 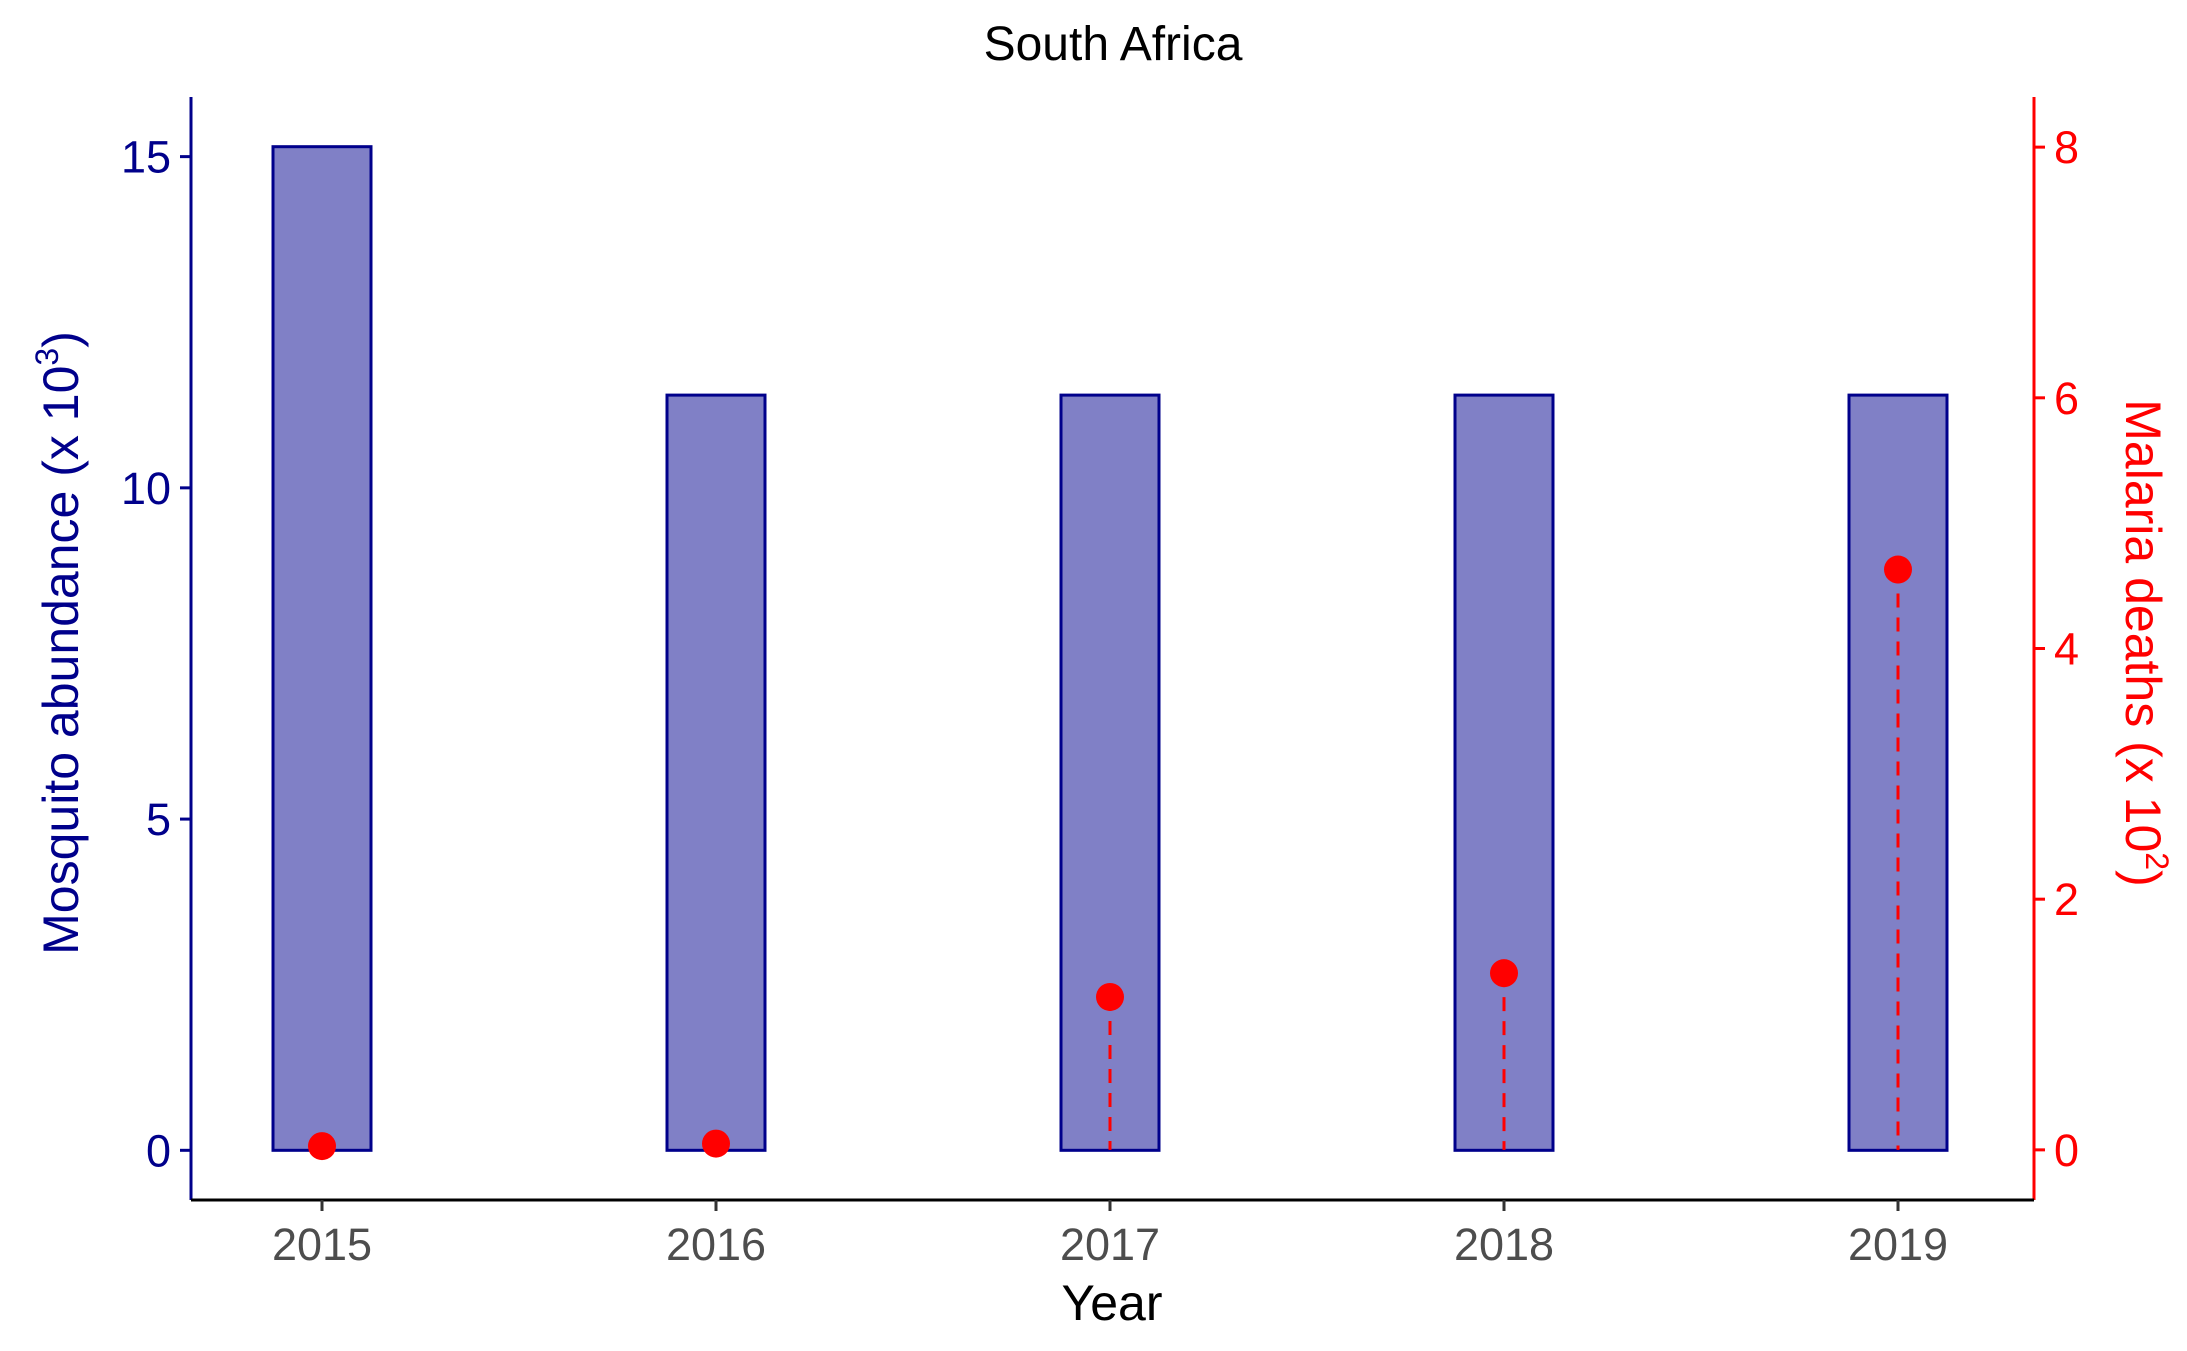 I want to click on left-axis-title-exponent: 3, so click(x=47, y=357).